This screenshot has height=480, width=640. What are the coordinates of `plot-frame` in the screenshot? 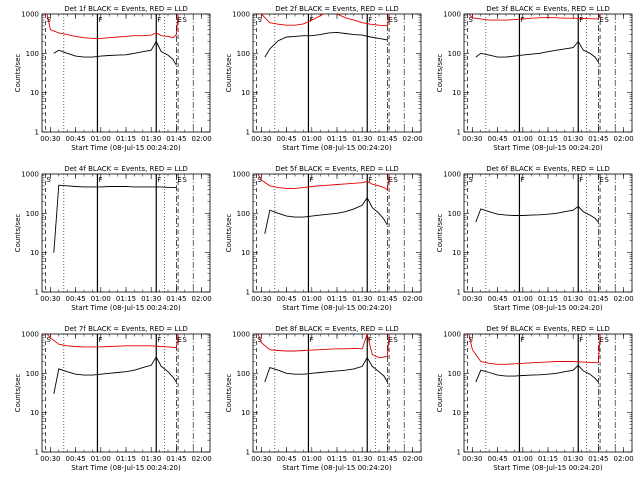 It's located at (337, 393).